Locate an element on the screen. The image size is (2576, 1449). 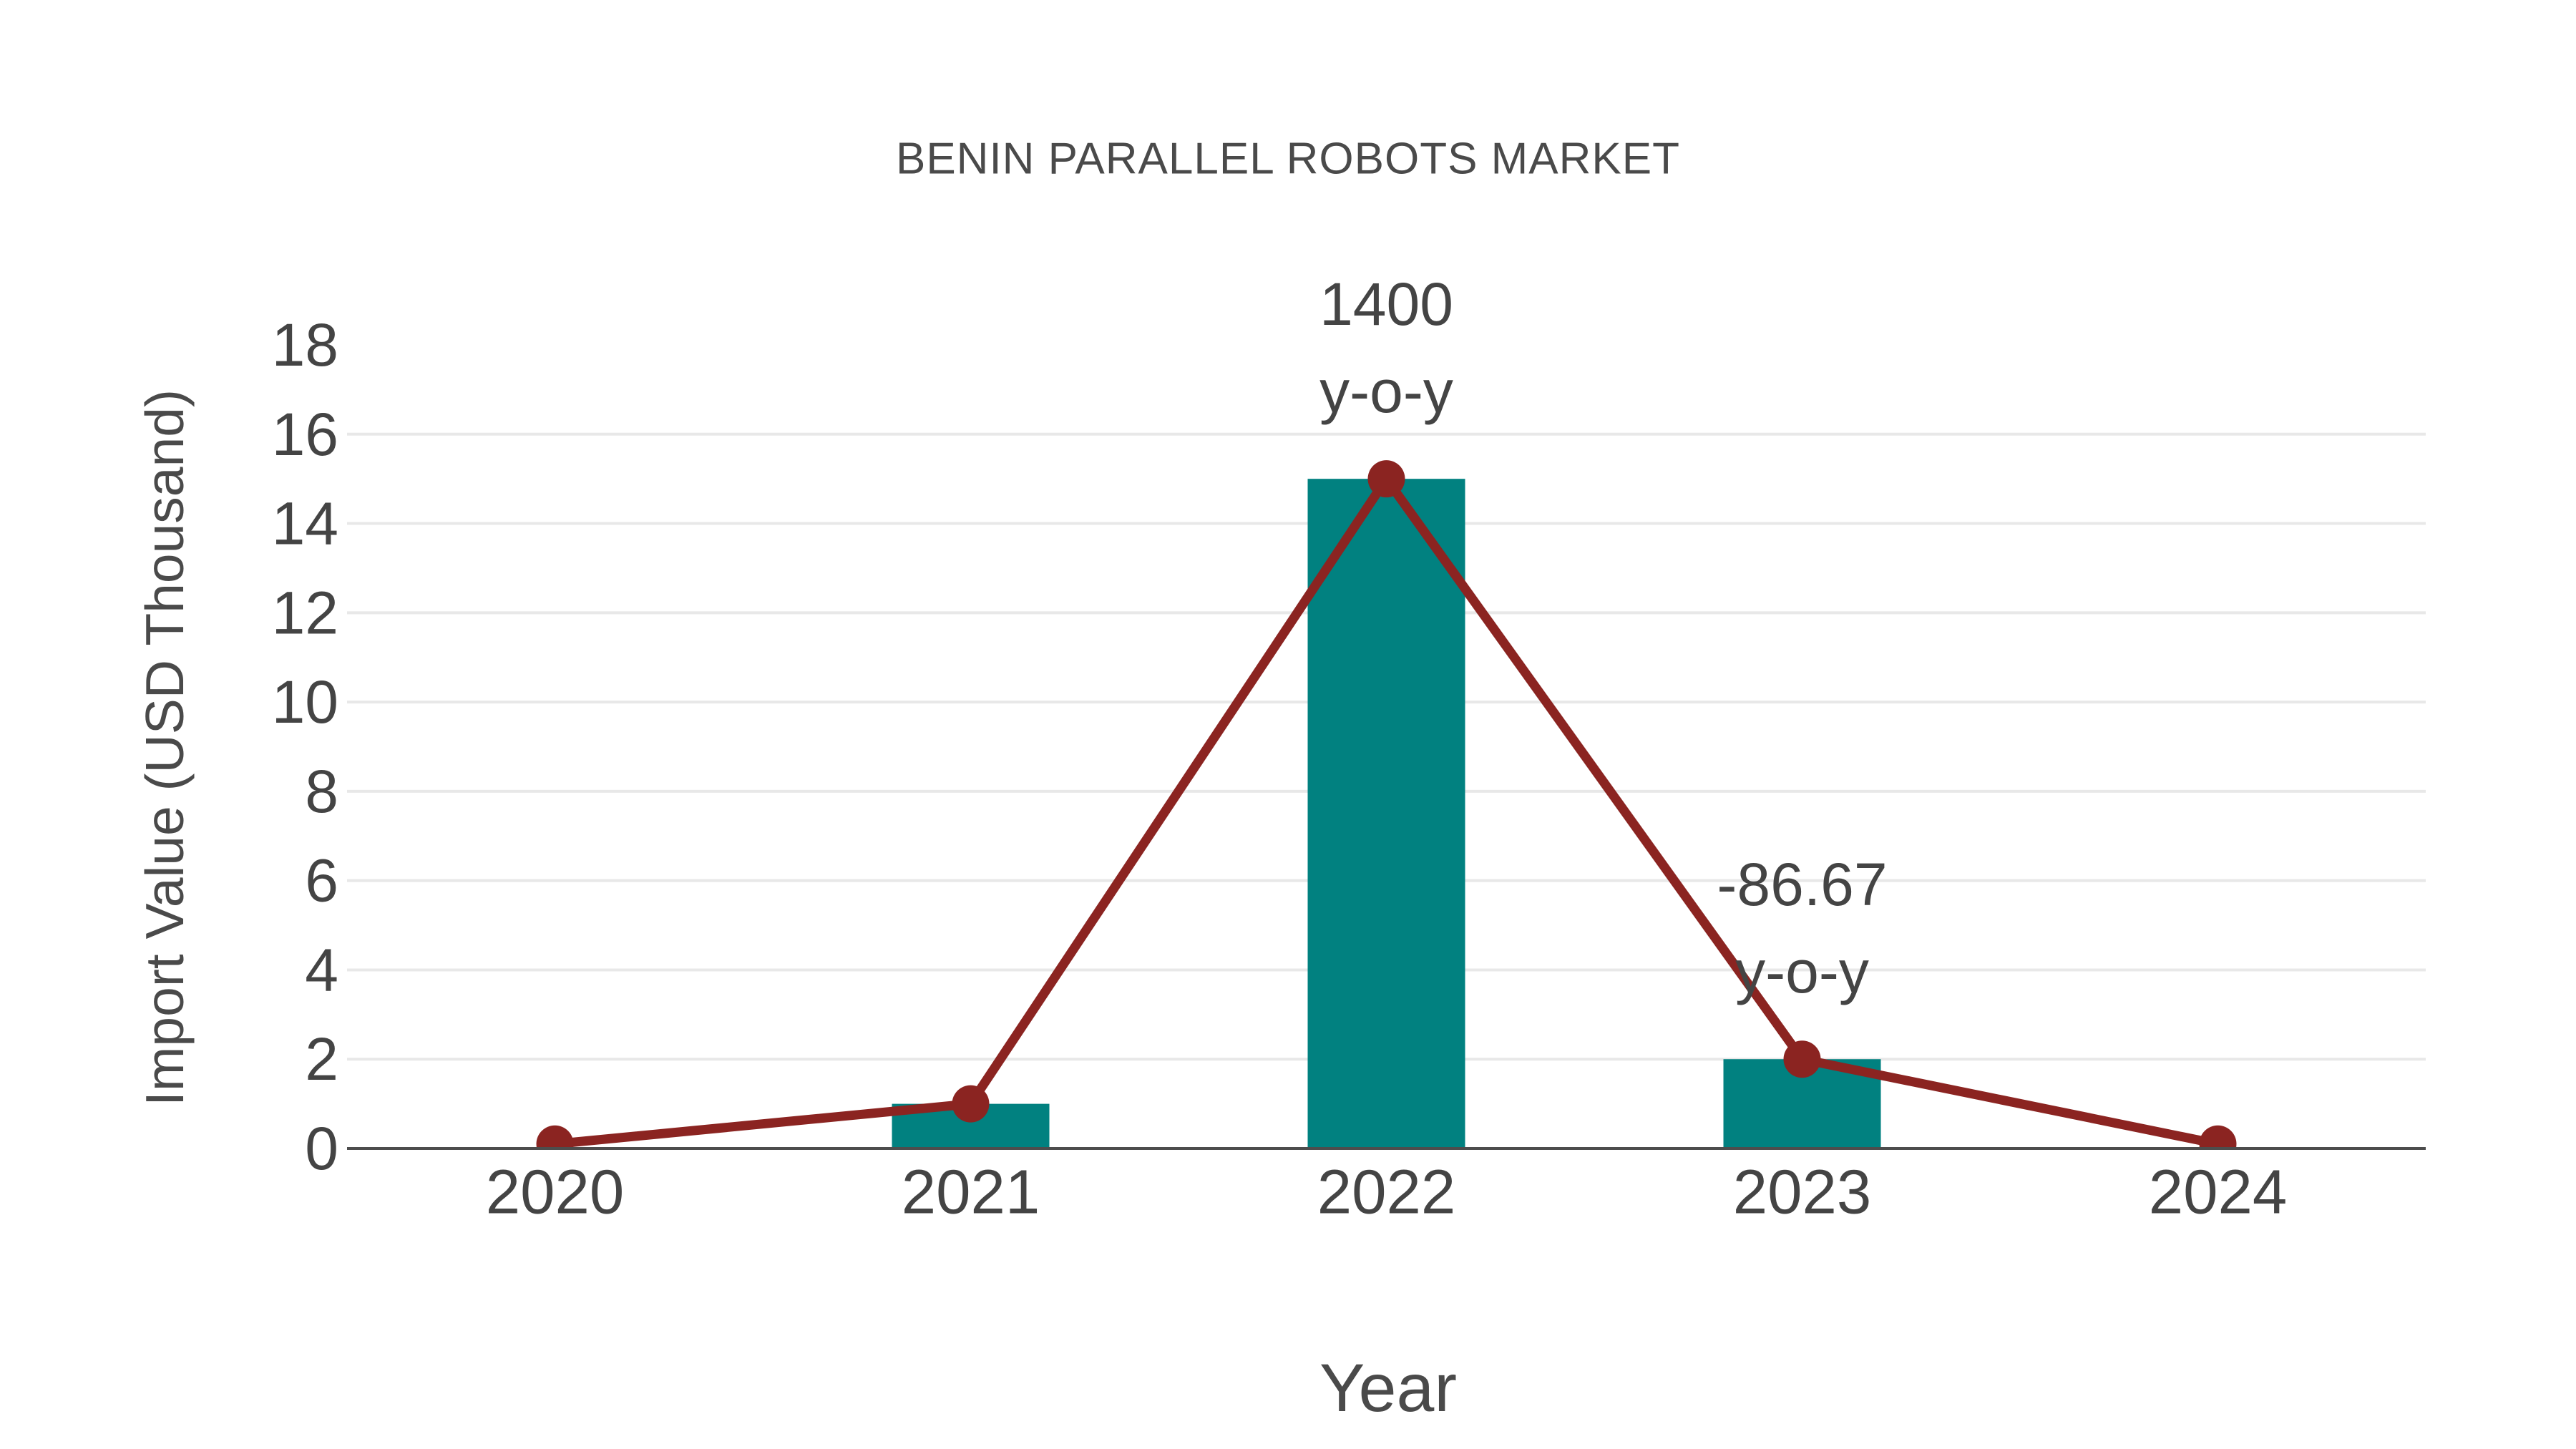
y-tick-label-16: 16 is located at coordinates (305, 434).